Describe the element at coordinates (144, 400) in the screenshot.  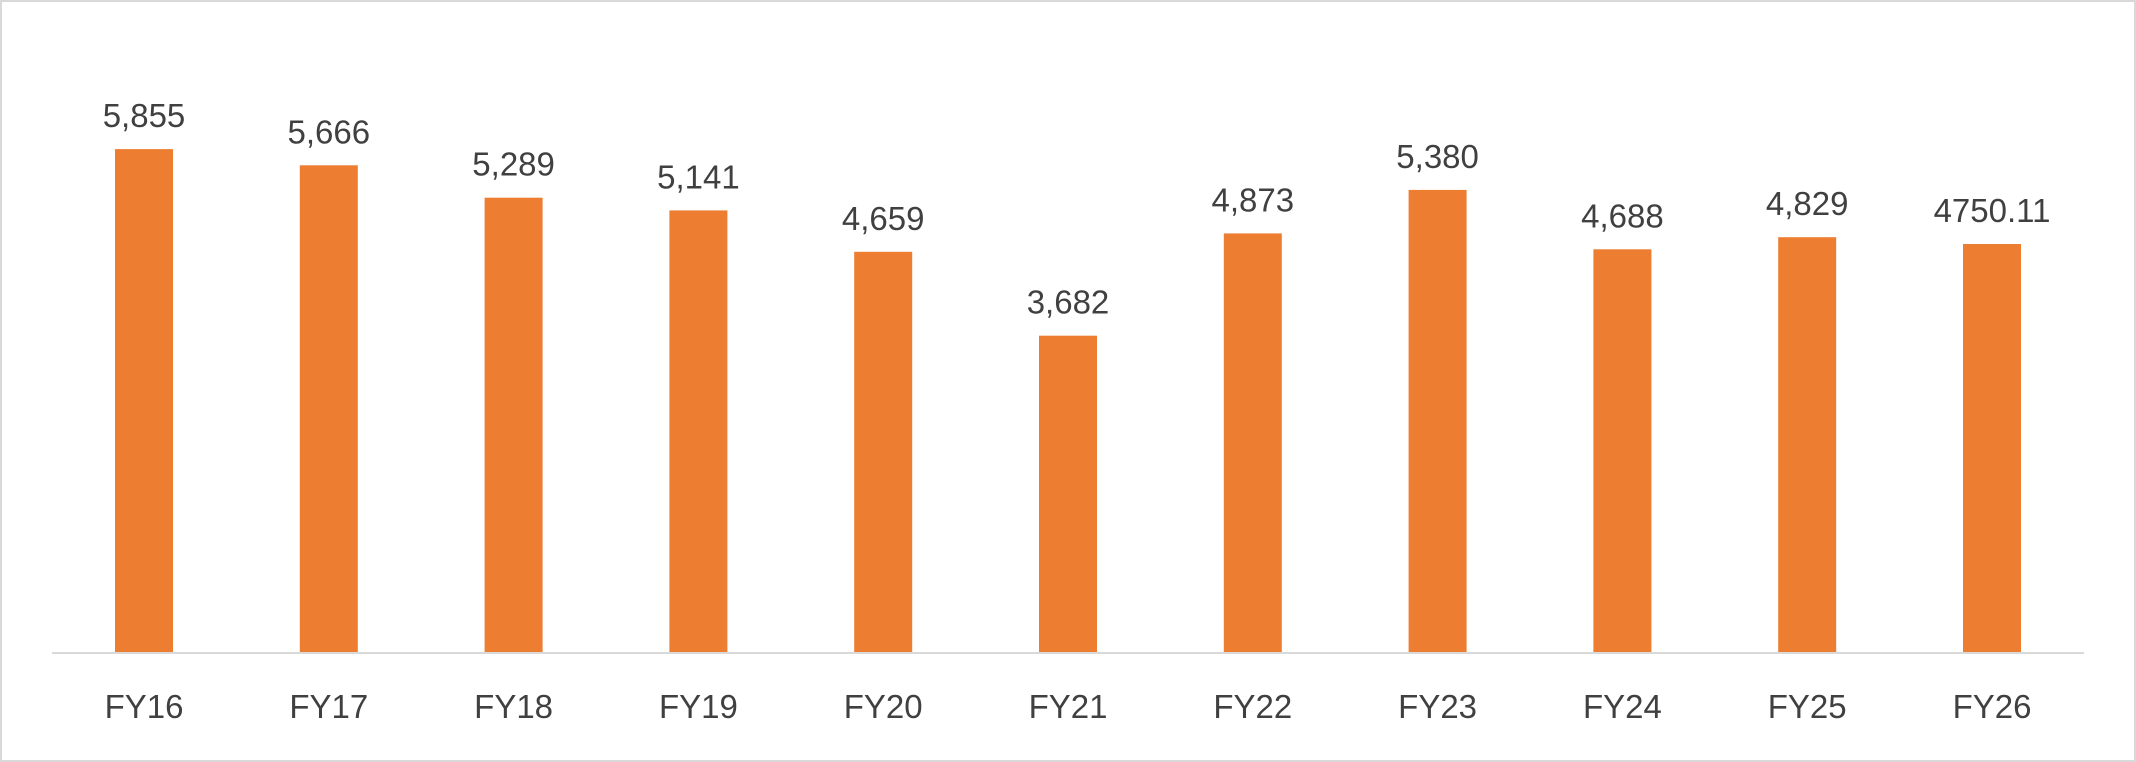
I see `bar-fy16` at that location.